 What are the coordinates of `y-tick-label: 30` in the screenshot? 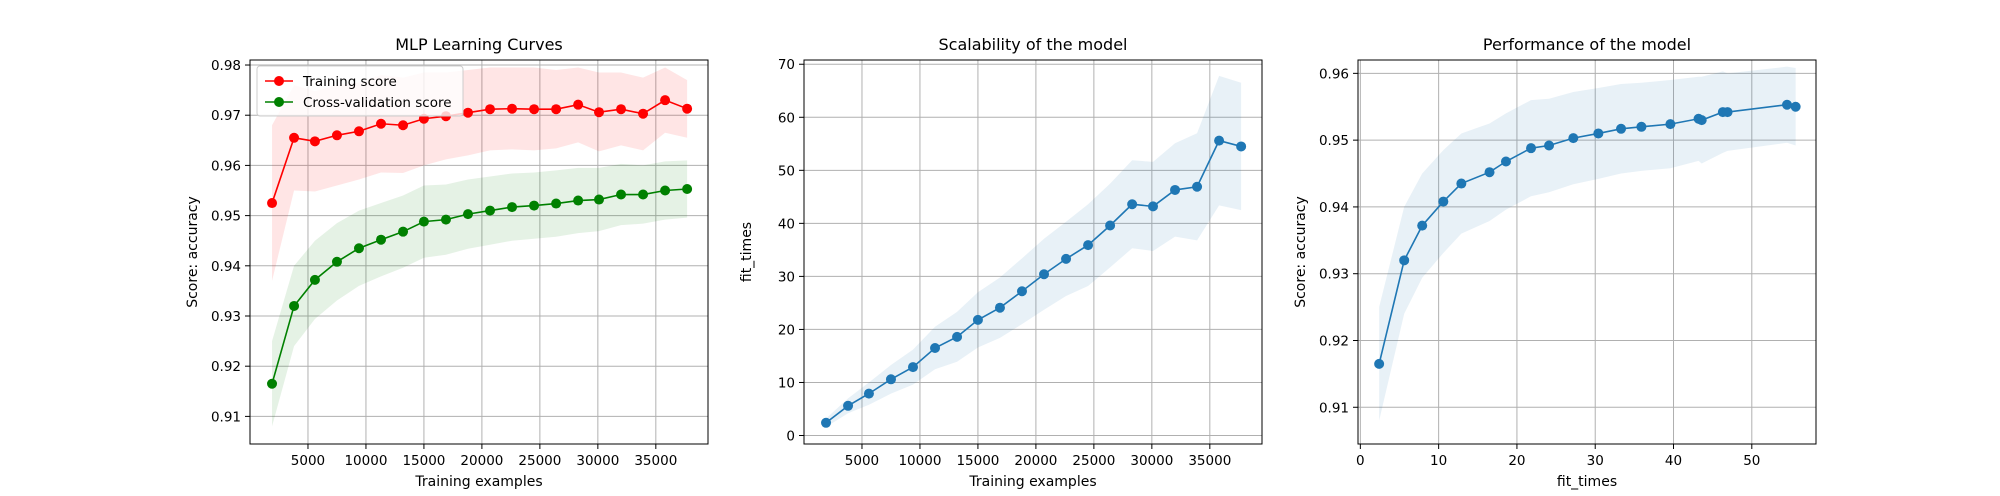 It's located at (786, 277).